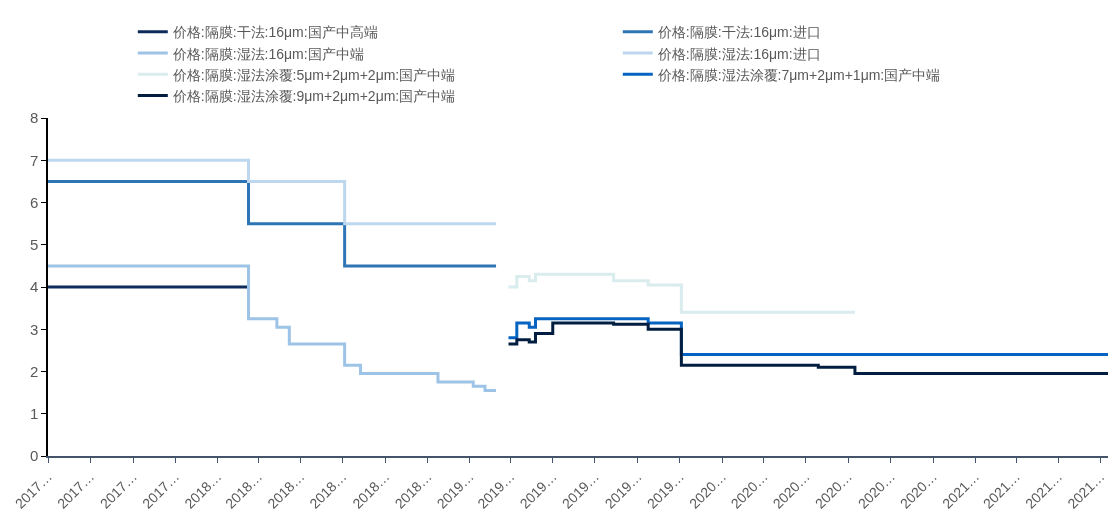  I want to click on y-tick-label: 6, so click(34, 202).